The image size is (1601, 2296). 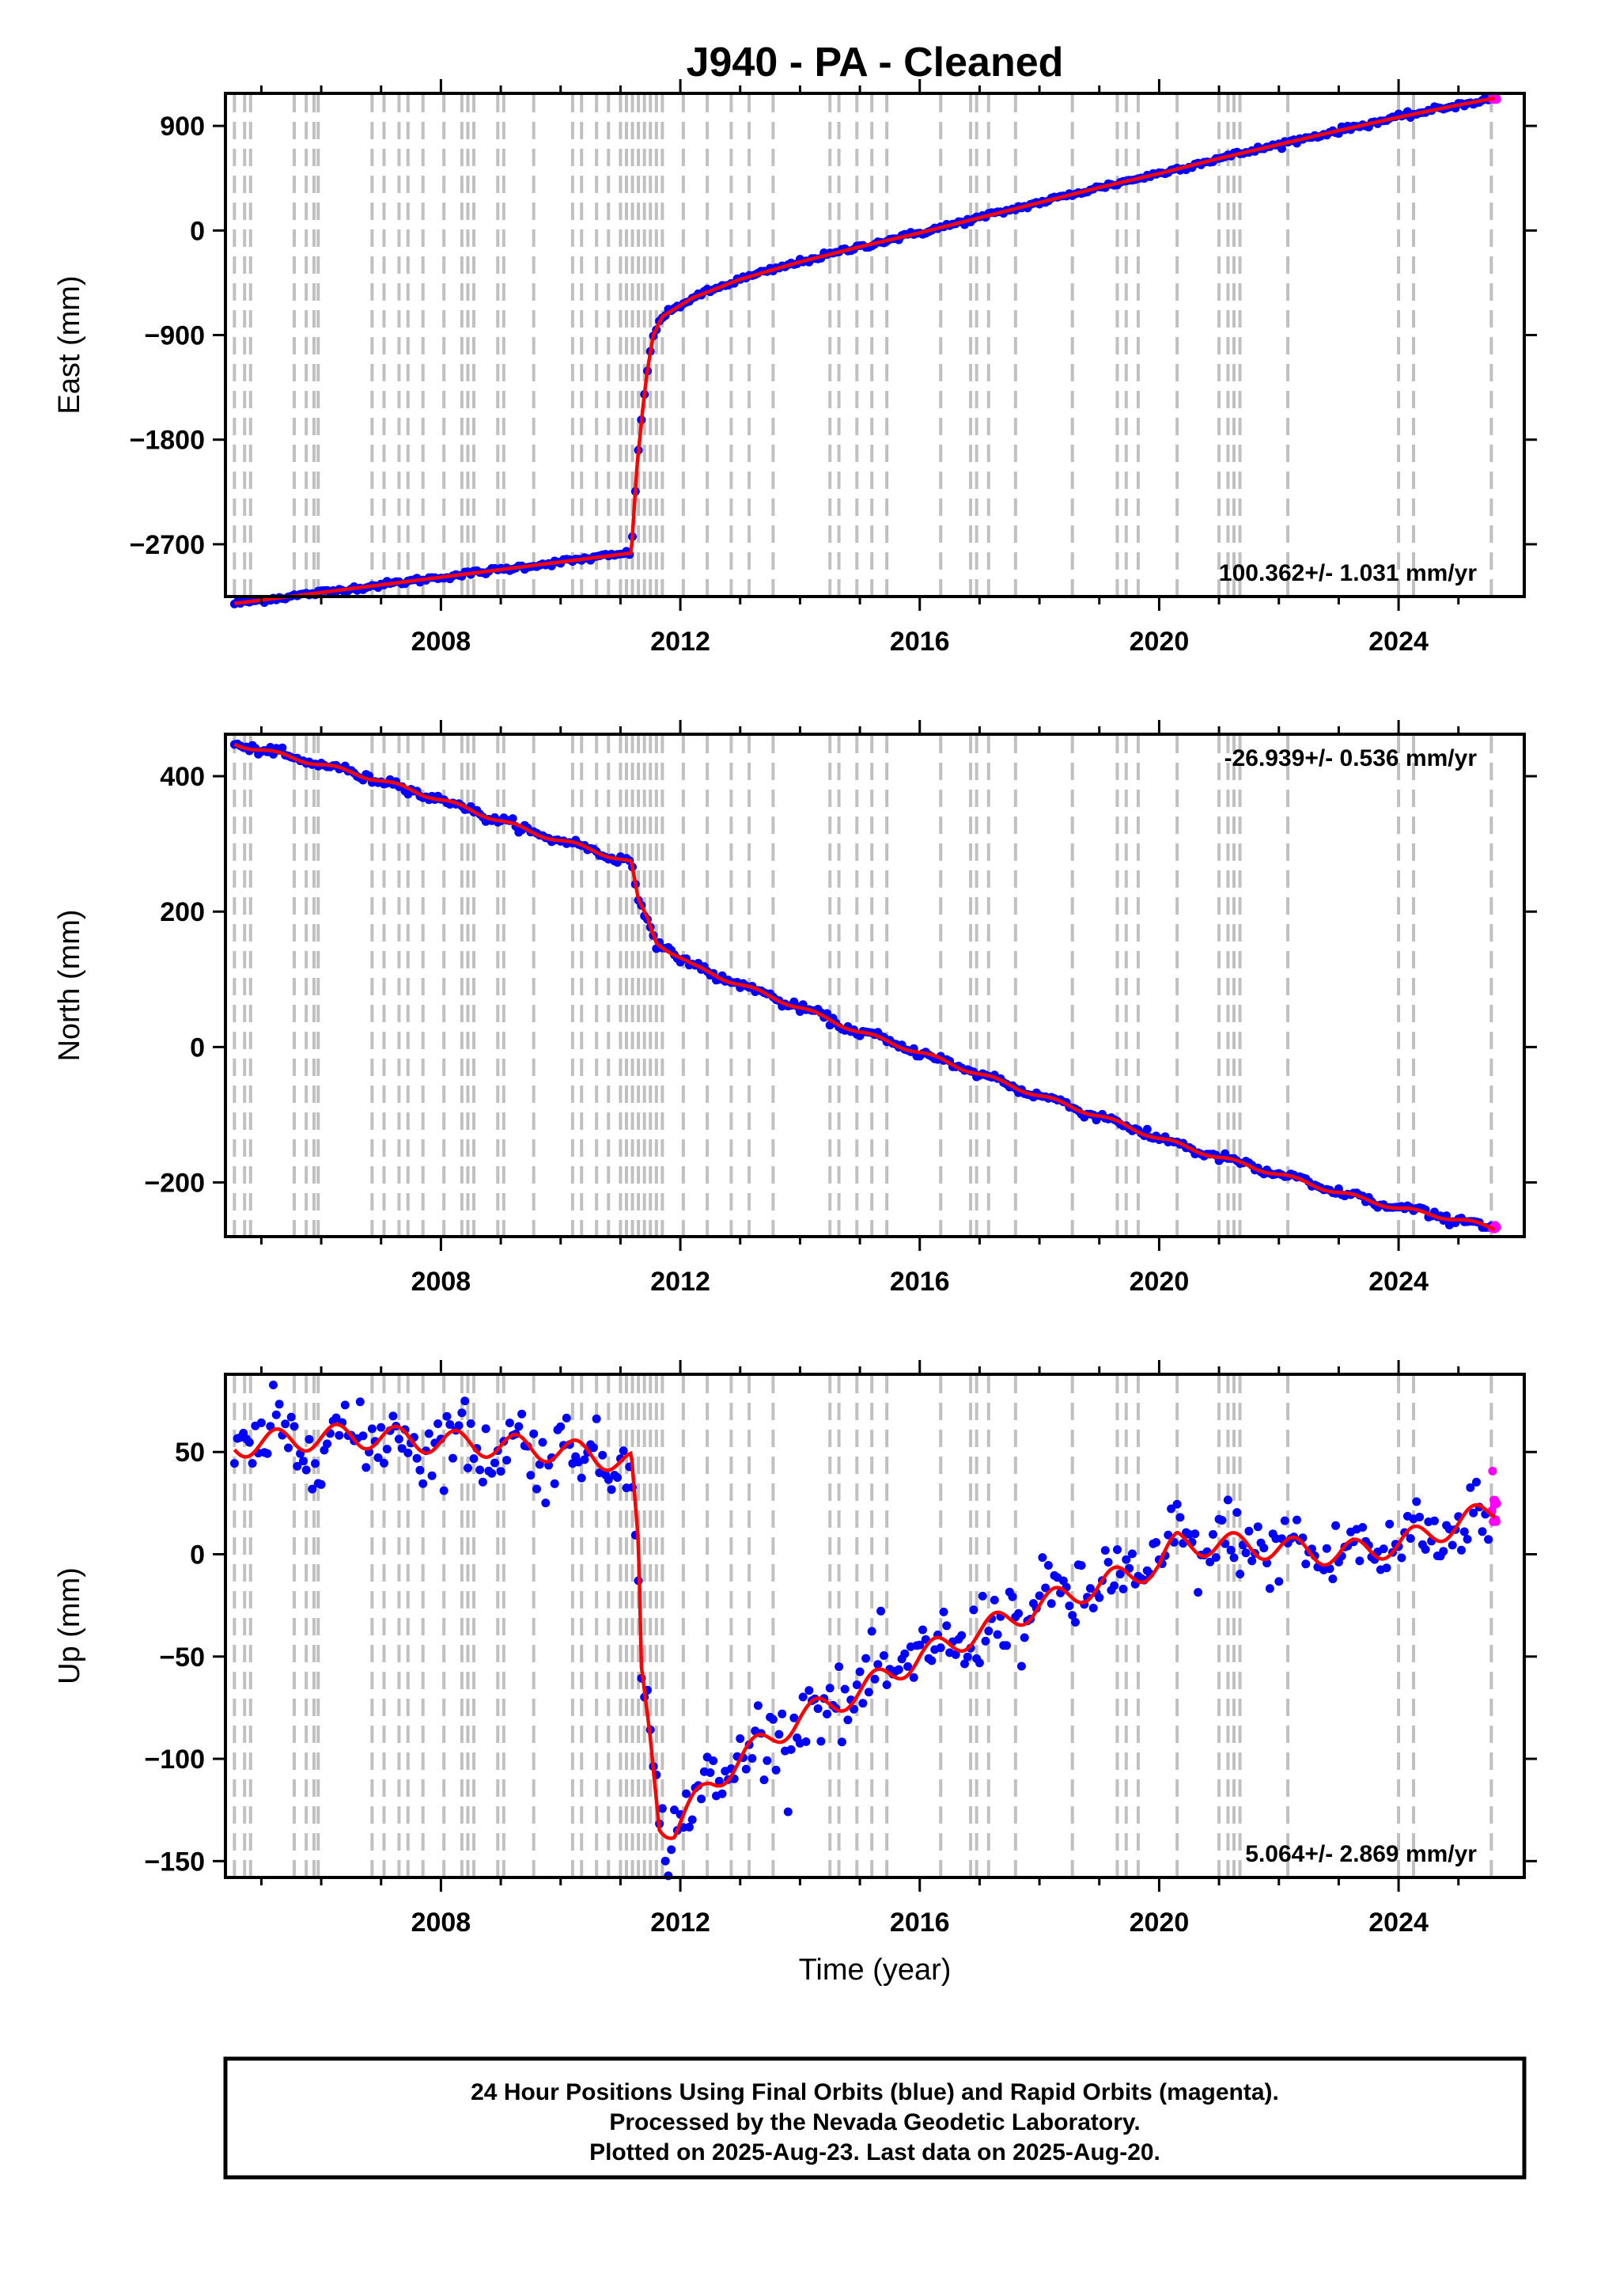 I want to click on up-y-tick-label-4: −150, so click(x=175, y=1862).